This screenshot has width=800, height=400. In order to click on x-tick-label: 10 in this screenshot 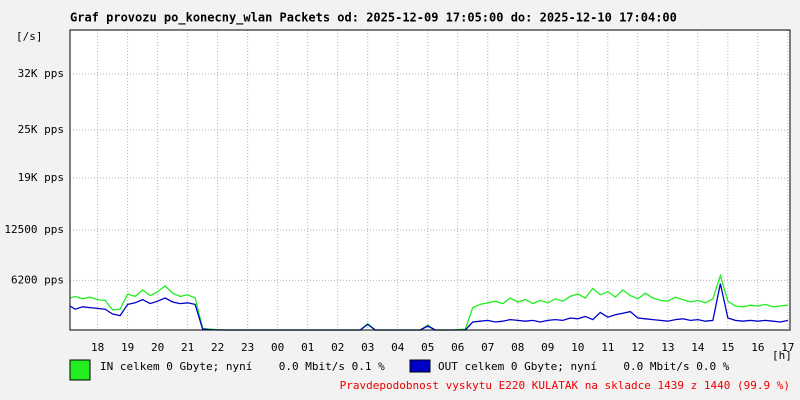, I will do `click(577, 347)`.